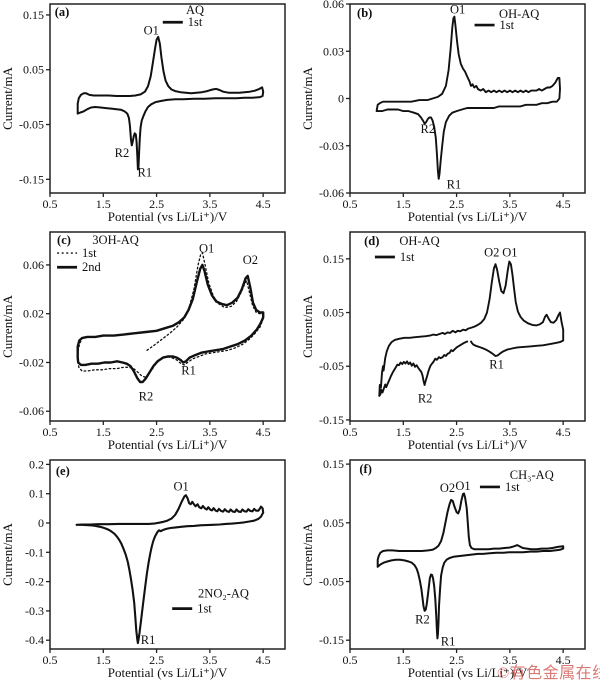 The height and width of the screenshot is (684, 600). Describe the element at coordinates (31, 362) in the screenshot. I see `y-tick-label: -0.02` at that location.